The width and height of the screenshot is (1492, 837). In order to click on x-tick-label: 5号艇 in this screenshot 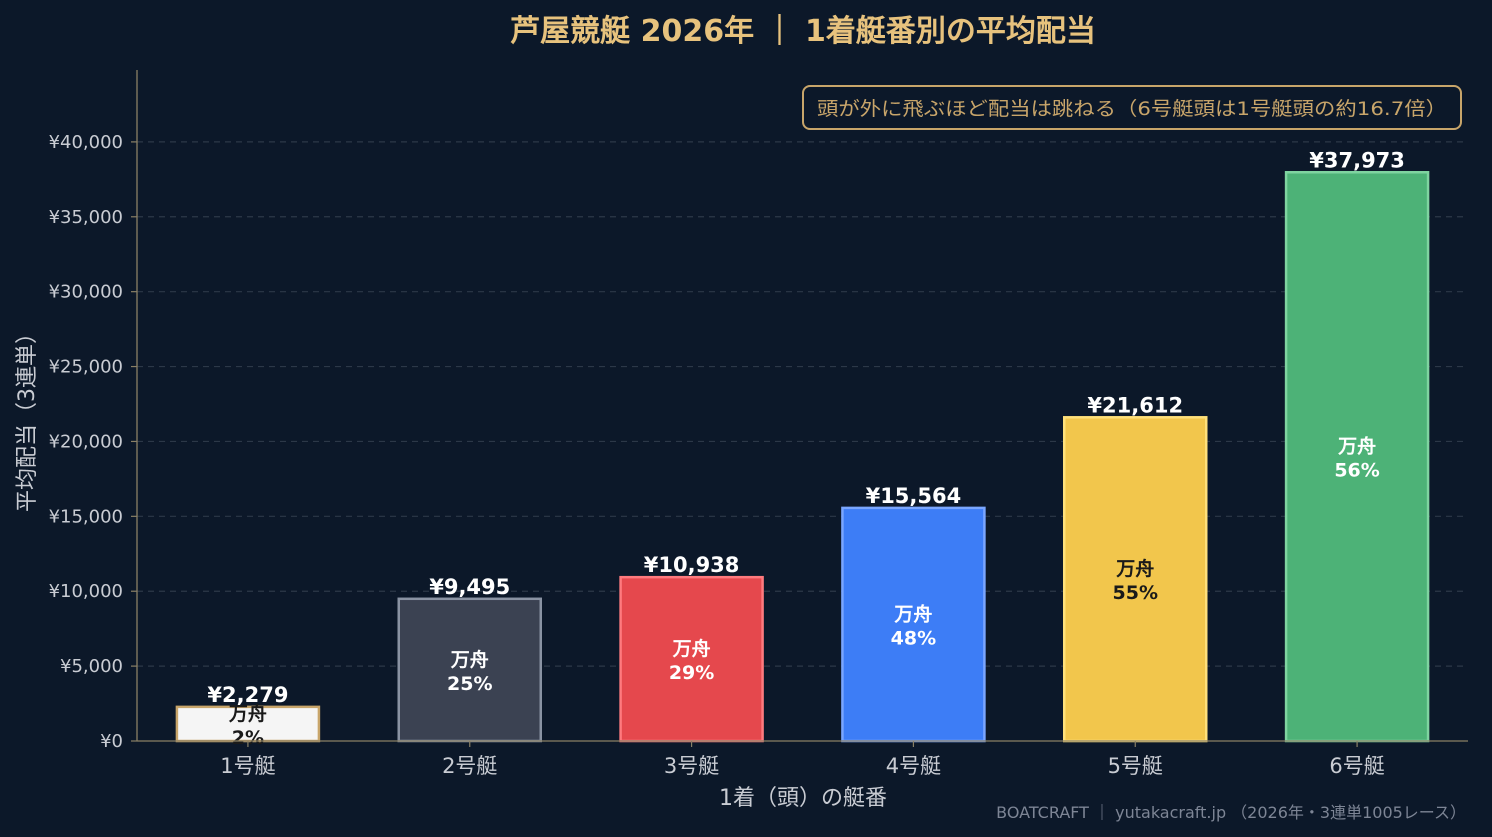, I will do `click(1135, 766)`.